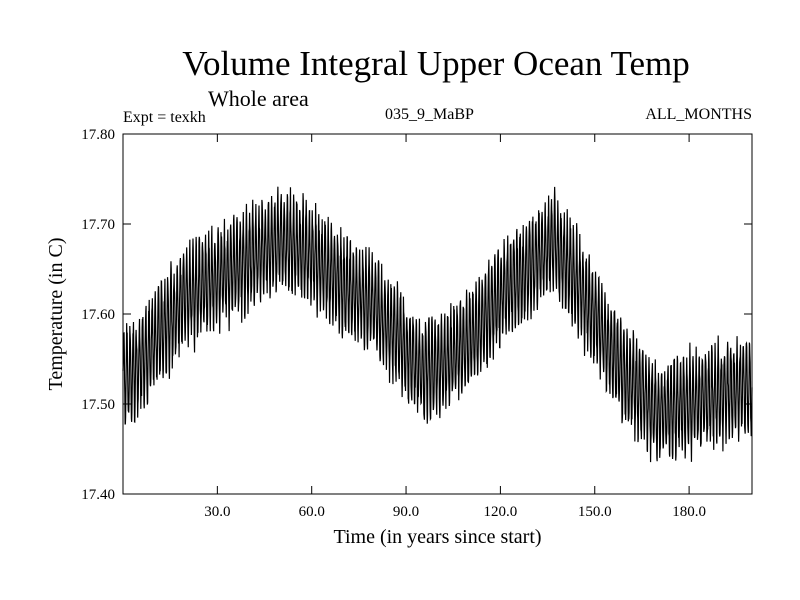 This screenshot has height=600, width=800. I want to click on chart-title: Volume Integral Upper Ocean Temp, so click(436, 63).